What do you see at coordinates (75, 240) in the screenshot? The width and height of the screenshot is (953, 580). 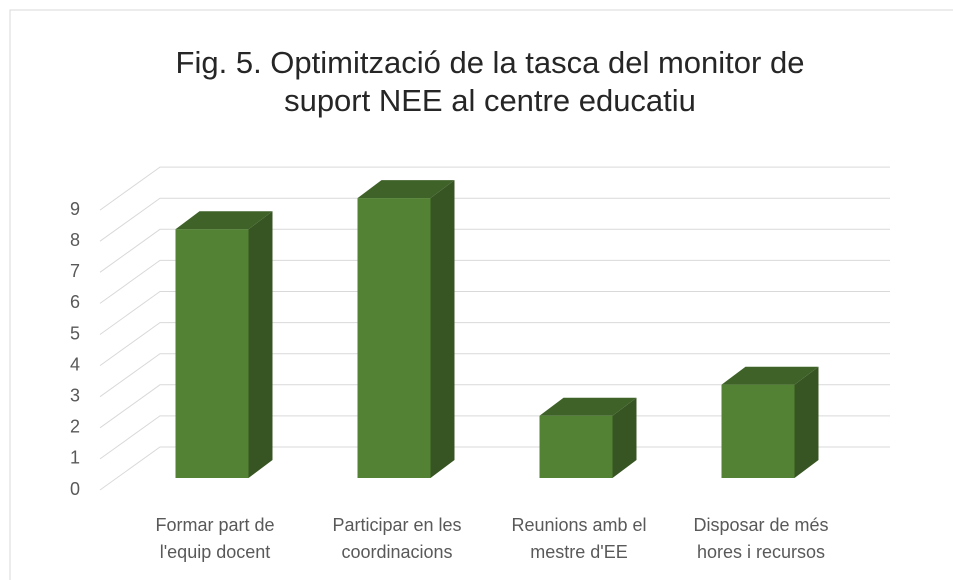 I see `y-tick-label: 8` at bounding box center [75, 240].